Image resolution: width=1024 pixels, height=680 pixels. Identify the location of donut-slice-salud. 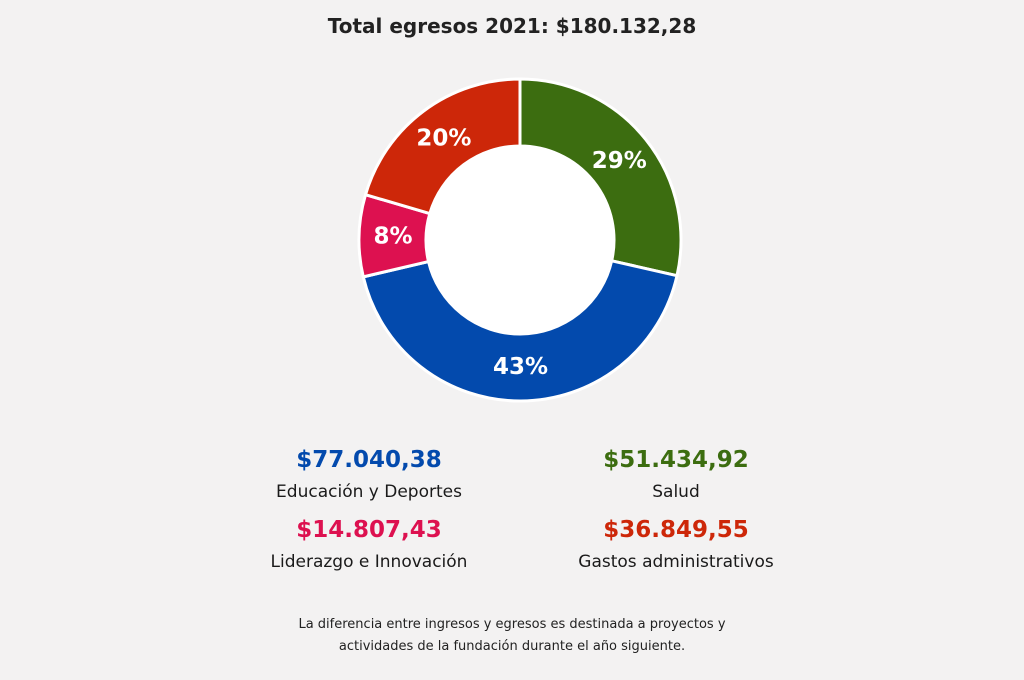
(600, 177).